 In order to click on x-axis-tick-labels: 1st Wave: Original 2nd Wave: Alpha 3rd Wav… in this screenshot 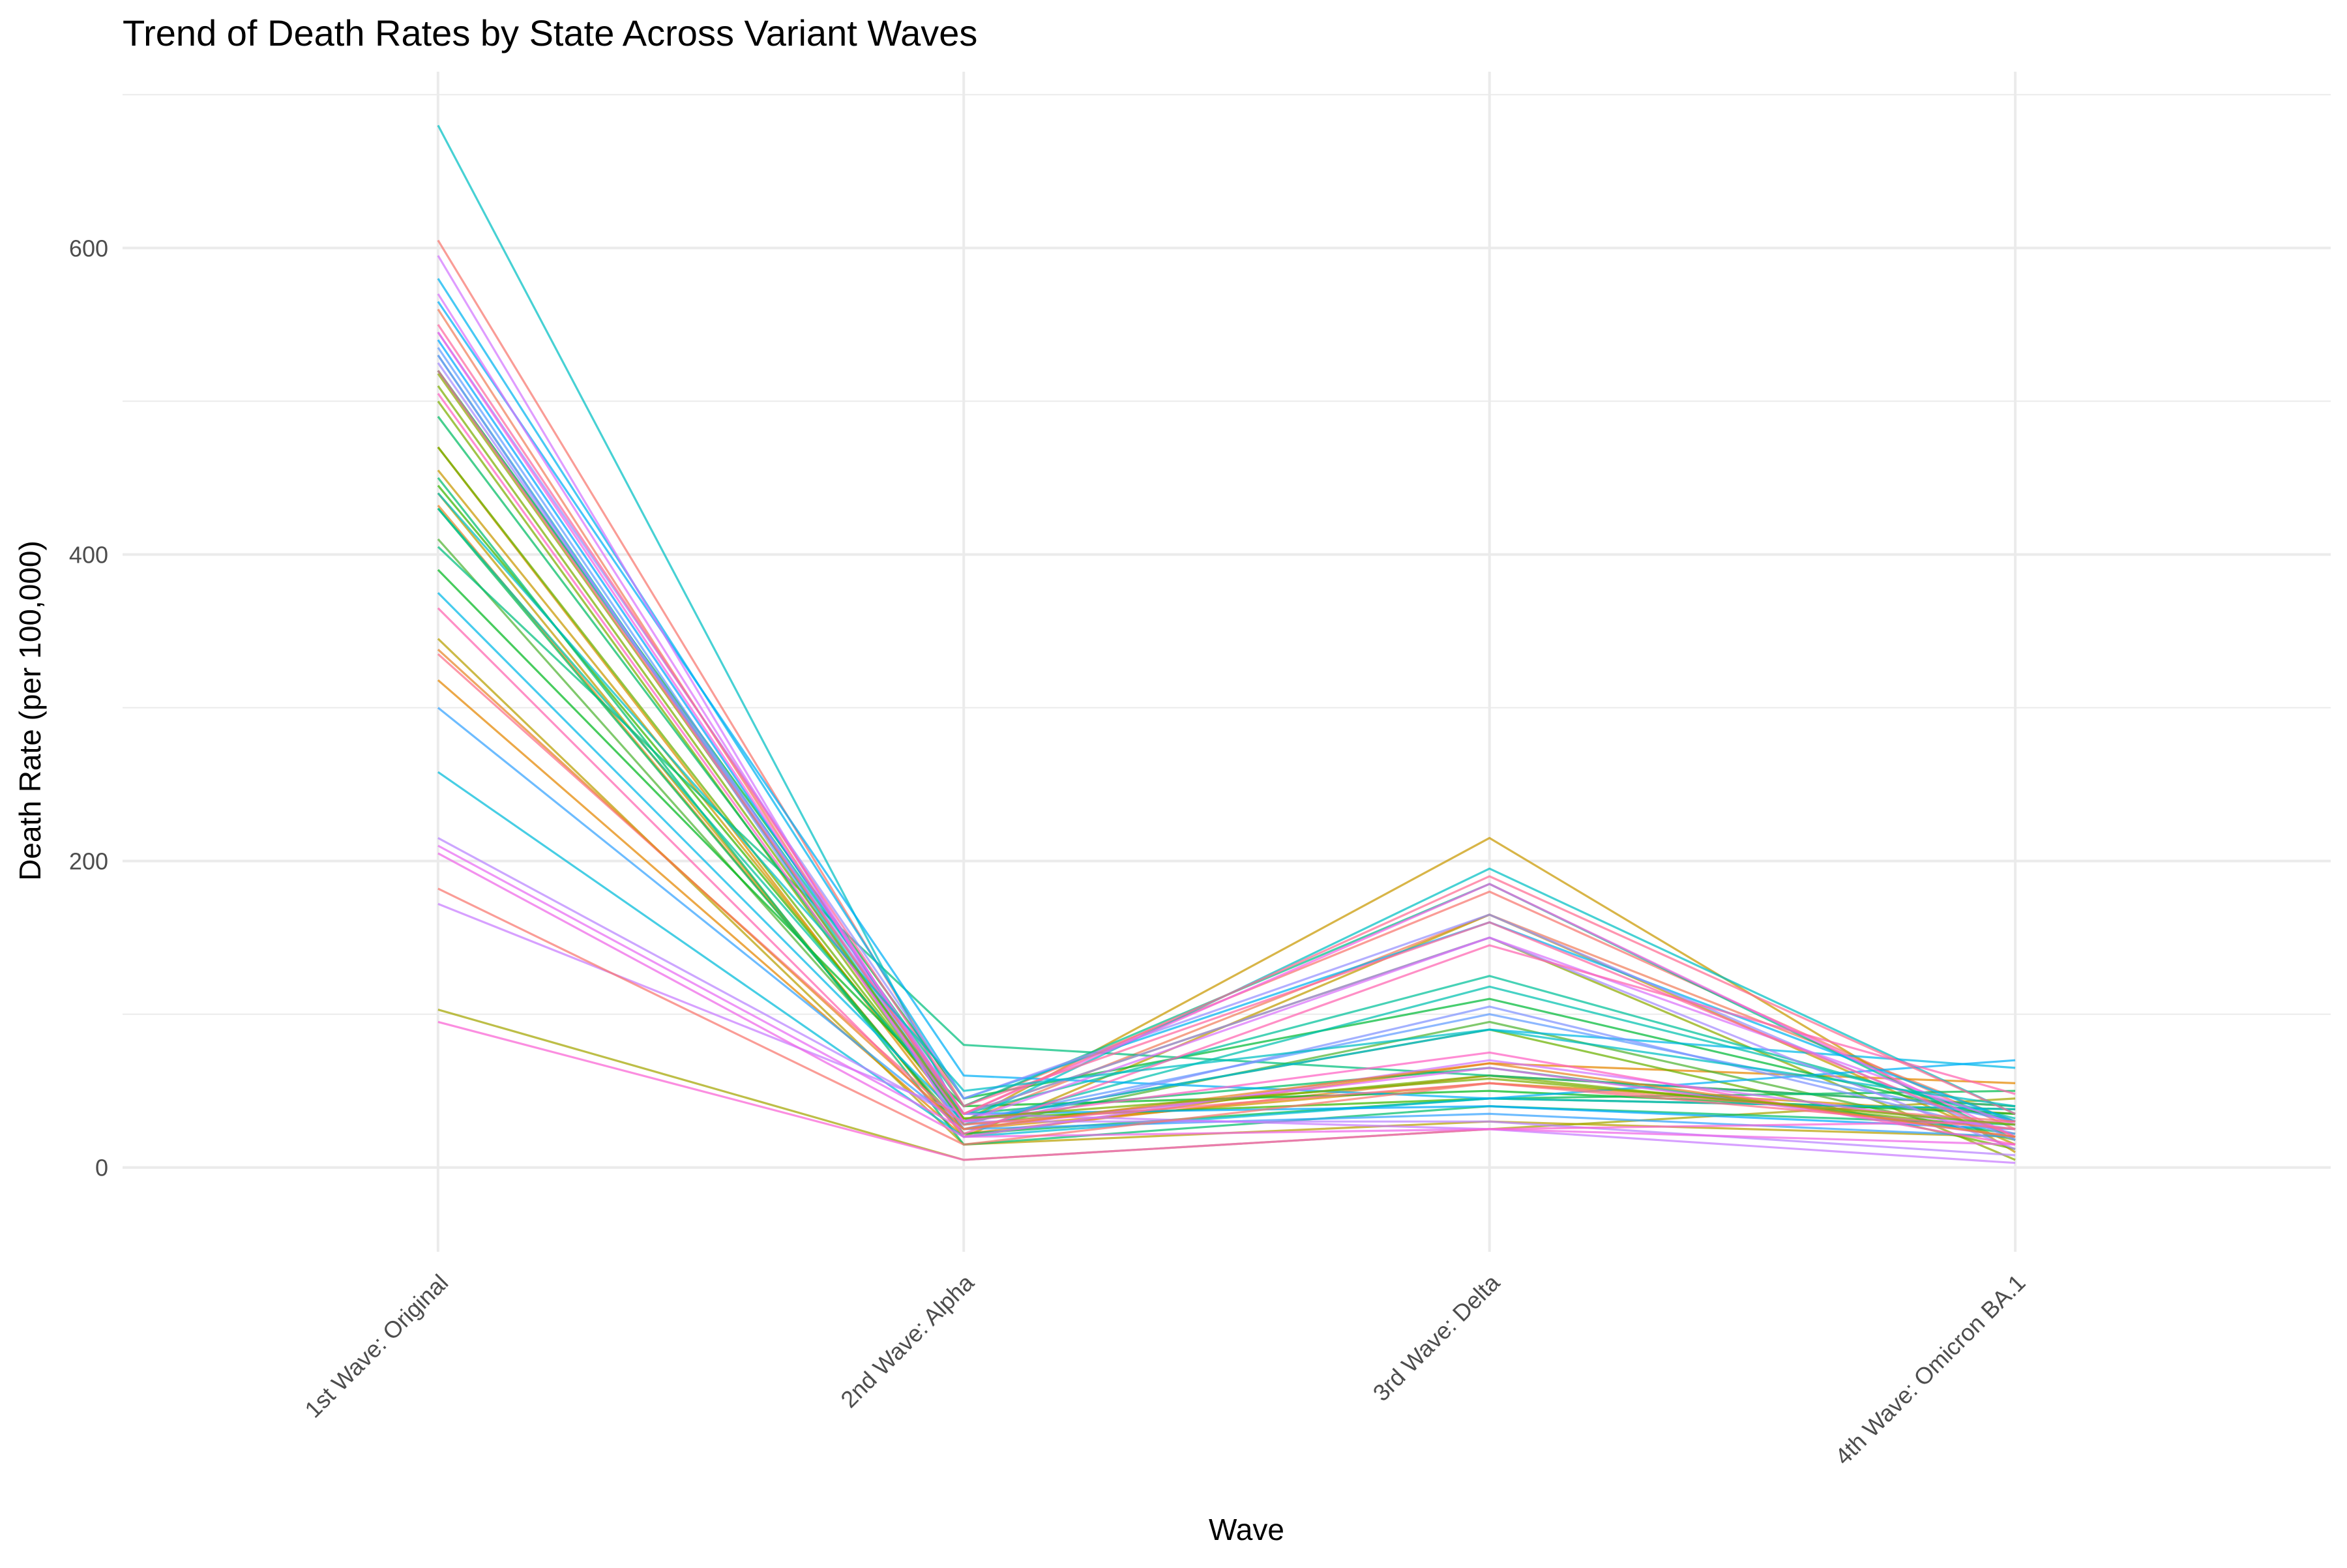, I will do `click(1164, 1370)`.